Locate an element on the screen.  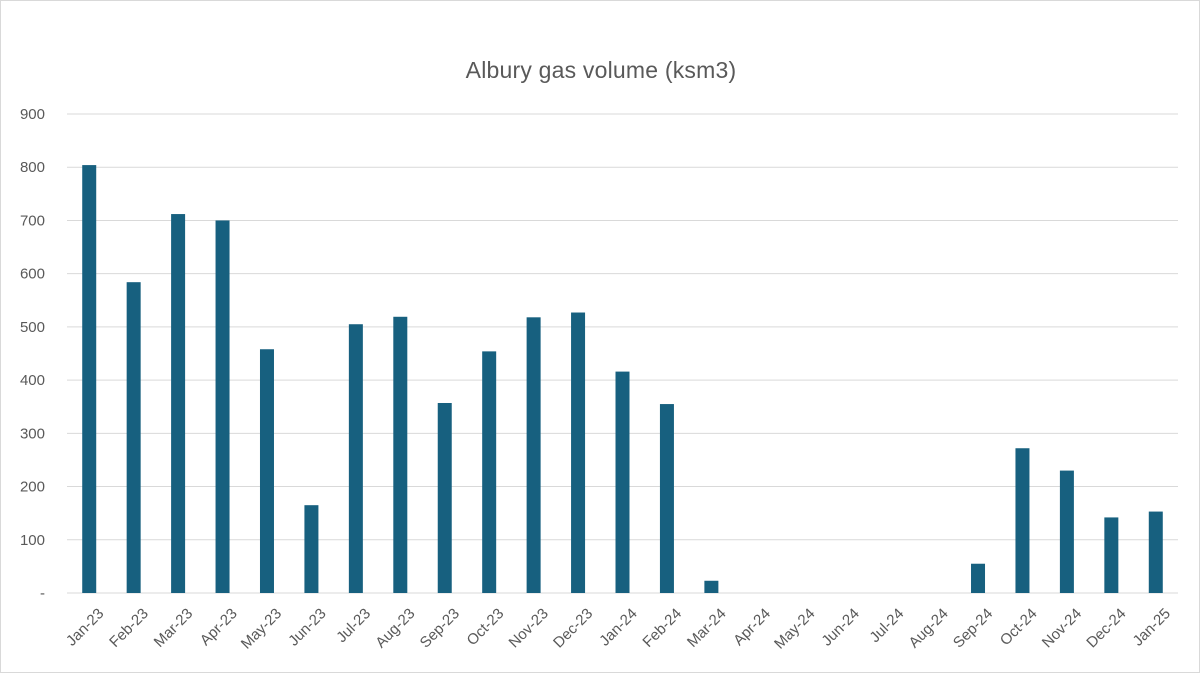
y-axis-ticks: - 100 200 300 400 500 600 700 800 900 is located at coordinates (32, 354).